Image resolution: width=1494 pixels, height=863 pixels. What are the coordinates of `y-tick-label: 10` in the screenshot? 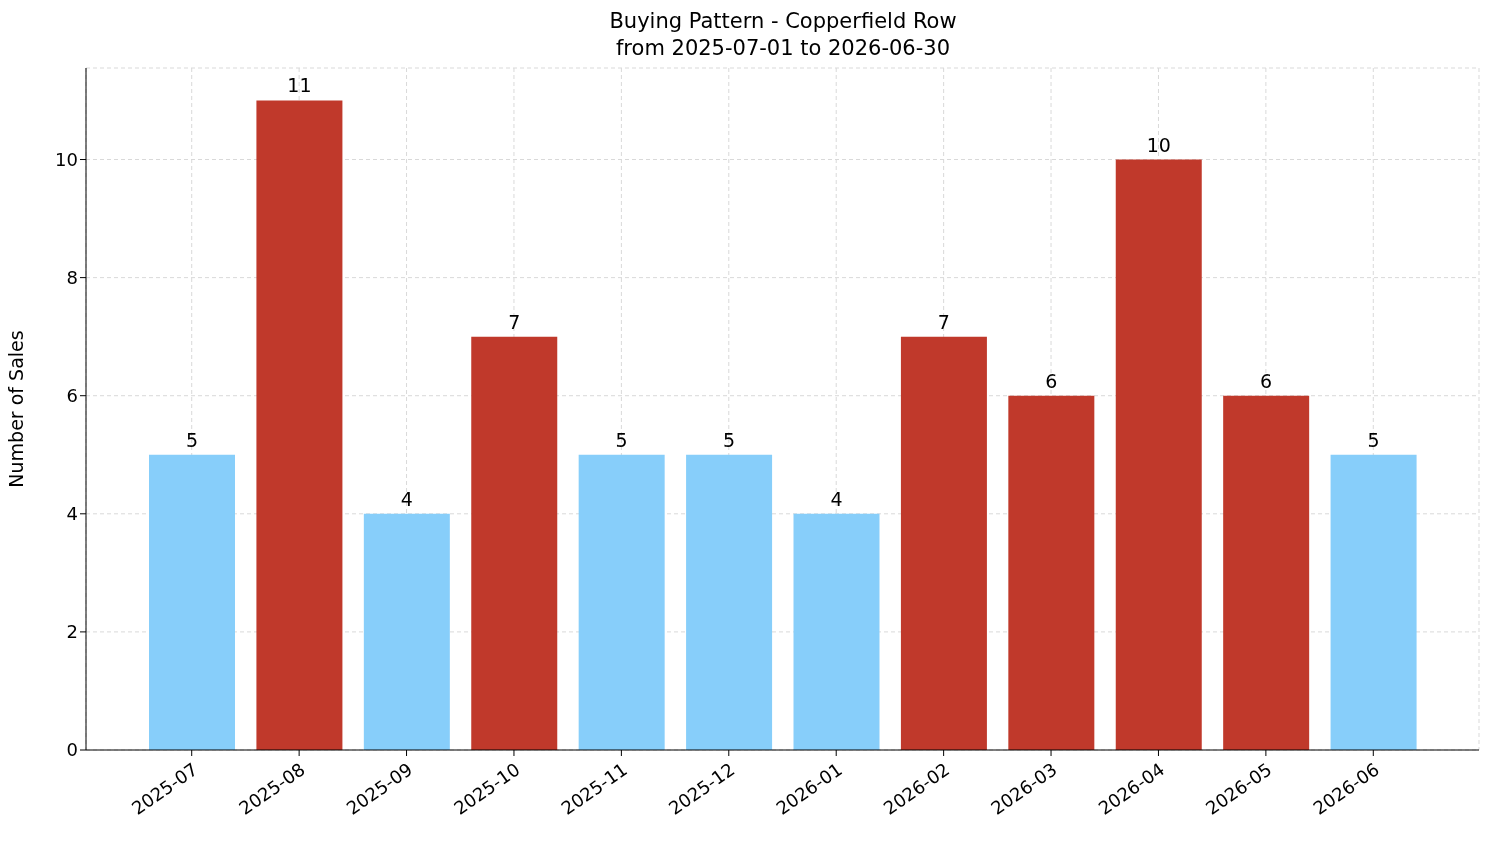 It's located at (66, 159).